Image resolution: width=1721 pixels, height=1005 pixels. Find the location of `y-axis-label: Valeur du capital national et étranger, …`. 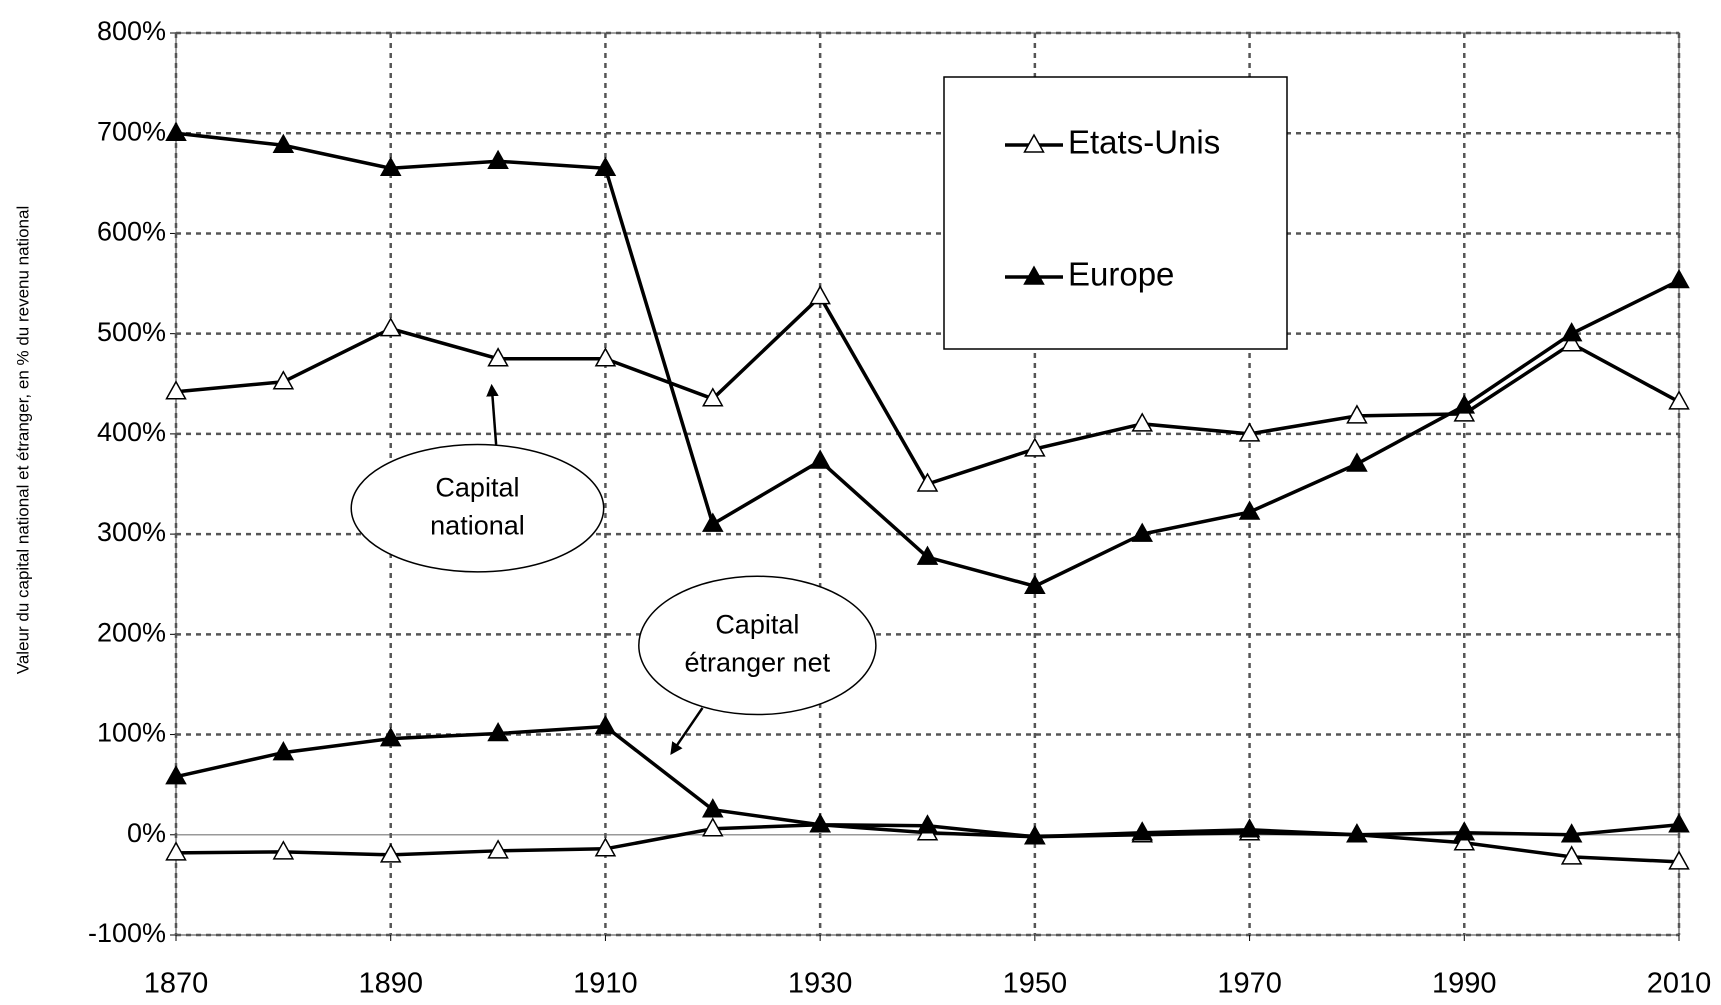

y-axis-label: Valeur du capital national et étranger, … is located at coordinates (22, 440).